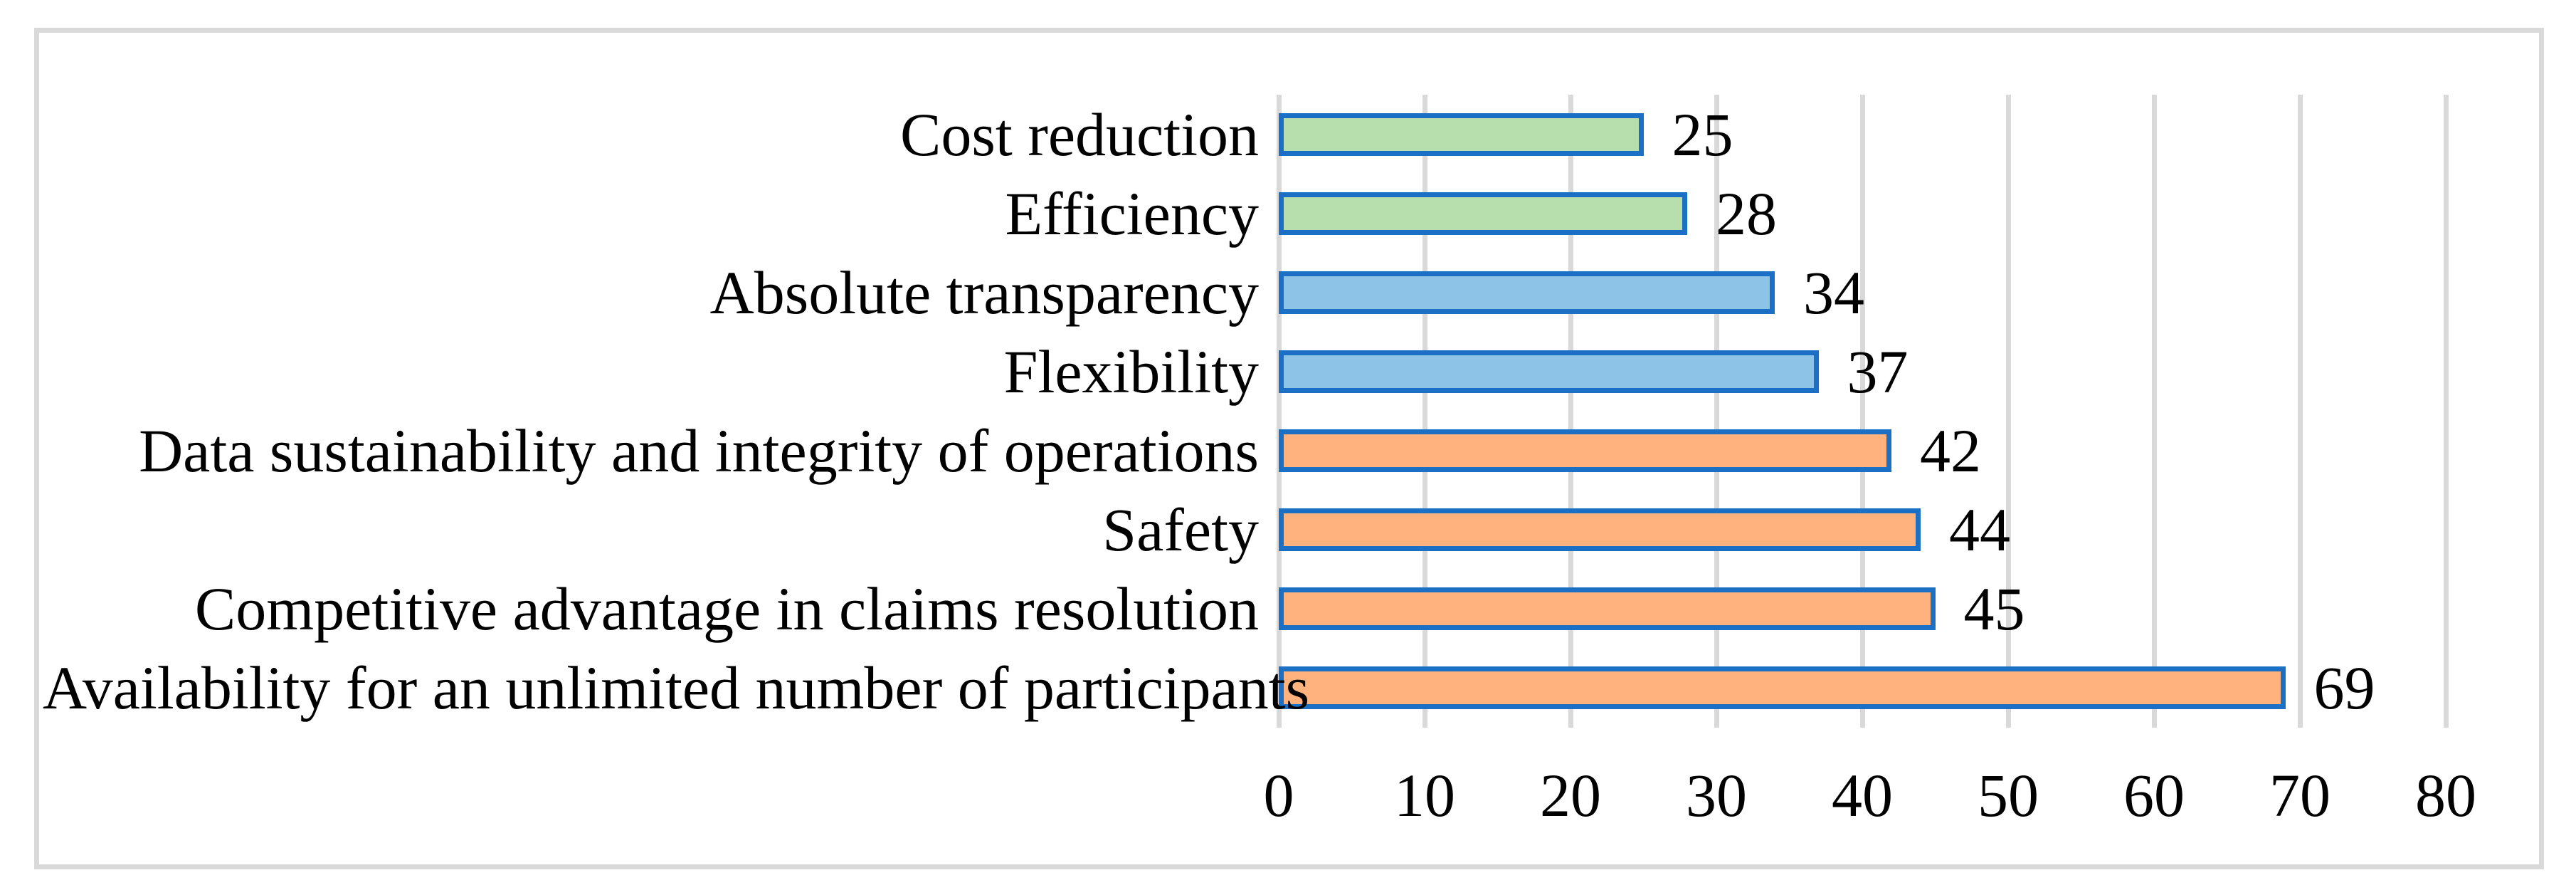 This screenshot has height=890, width=2576. What do you see at coordinates (1862, 795) in the screenshot?
I see `x-axis-tick-label: 40` at bounding box center [1862, 795].